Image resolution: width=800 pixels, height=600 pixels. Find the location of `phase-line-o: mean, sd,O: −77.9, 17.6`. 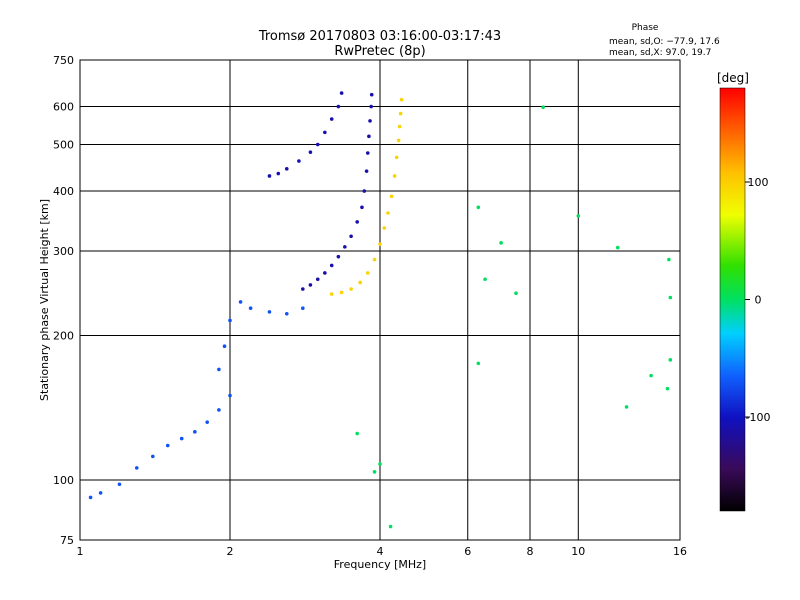

phase-line-o: mean, sd,O: −77.9, 17.6 is located at coordinates (664, 42).